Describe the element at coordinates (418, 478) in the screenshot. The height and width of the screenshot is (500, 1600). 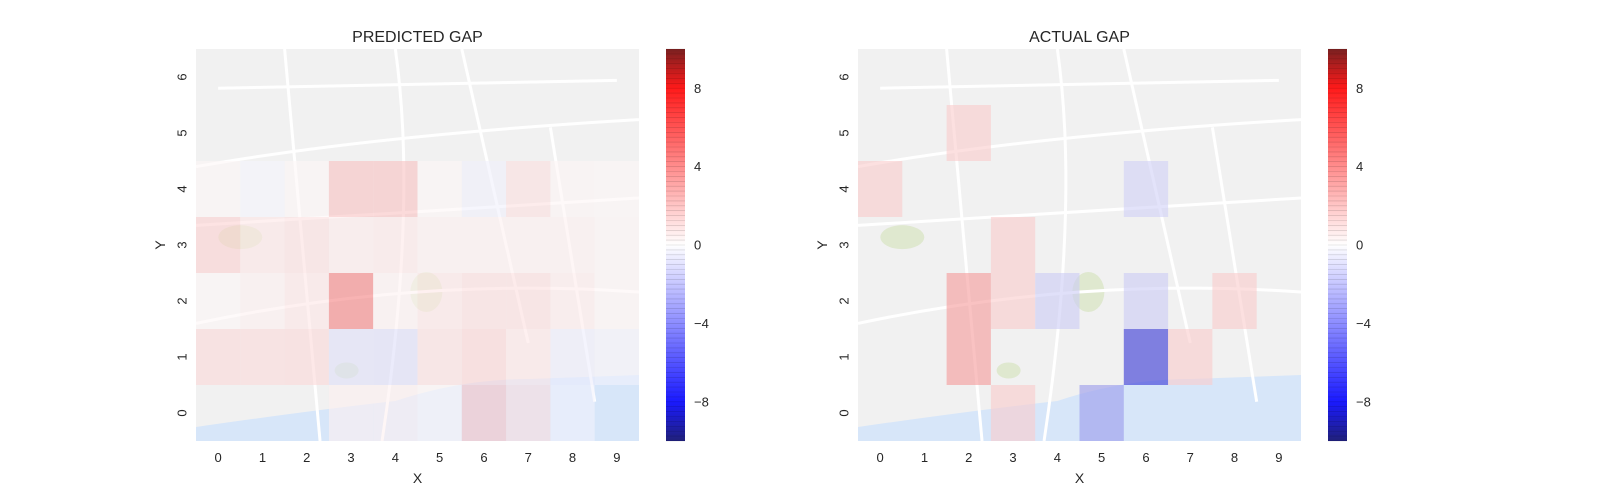
I see `x-axis-label: X` at that location.